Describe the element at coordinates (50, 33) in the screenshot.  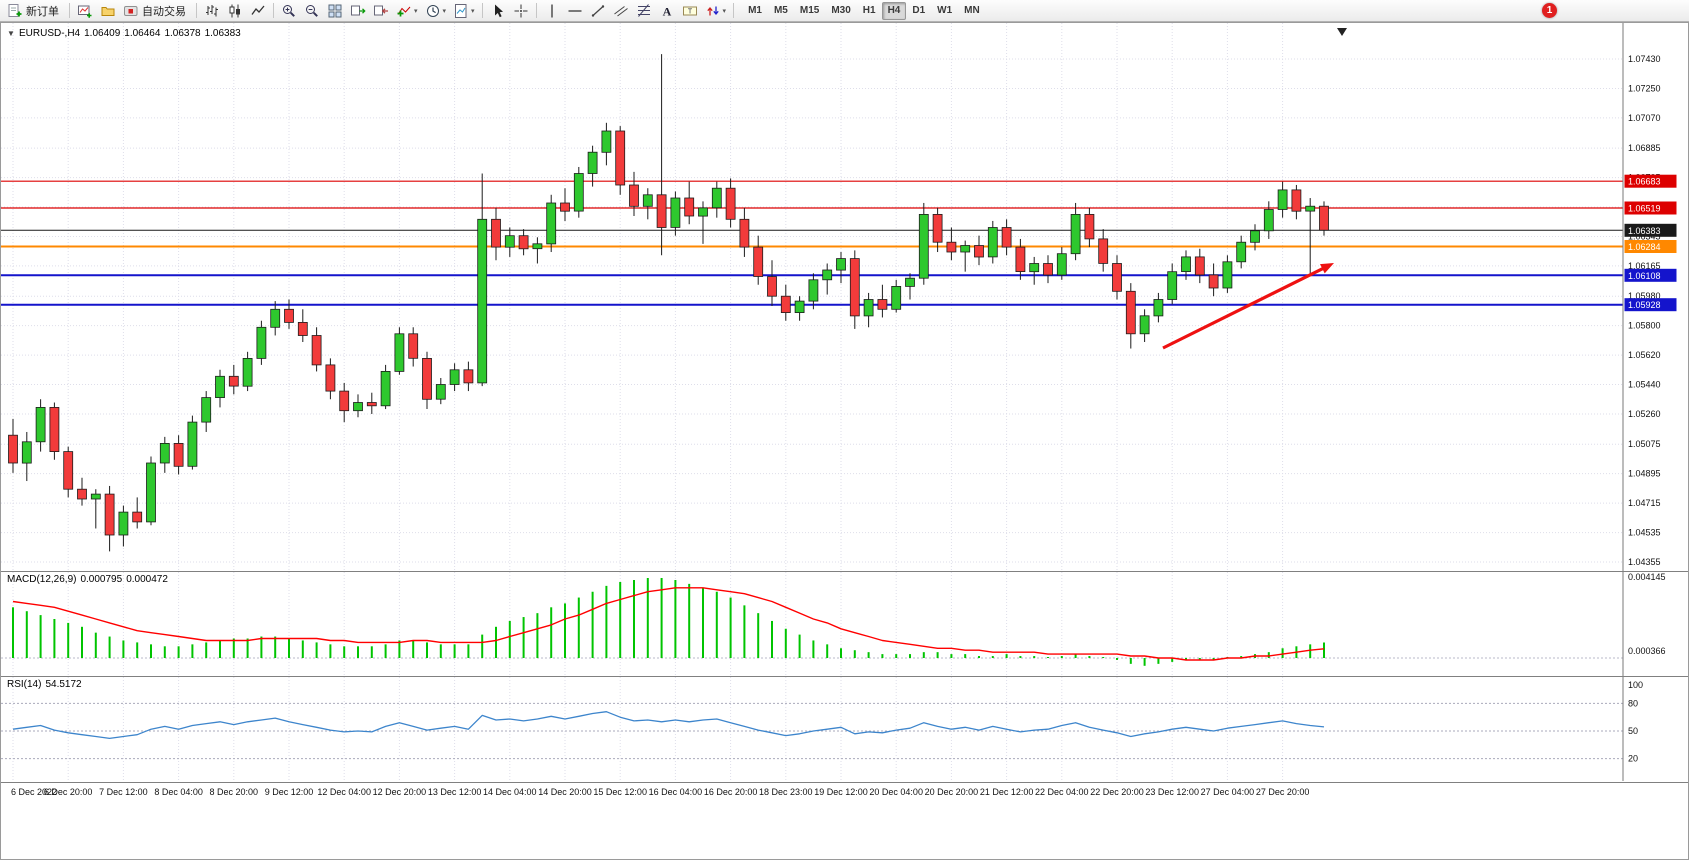
I see `symbol-period-label: EURUSD-,H4` at that location.